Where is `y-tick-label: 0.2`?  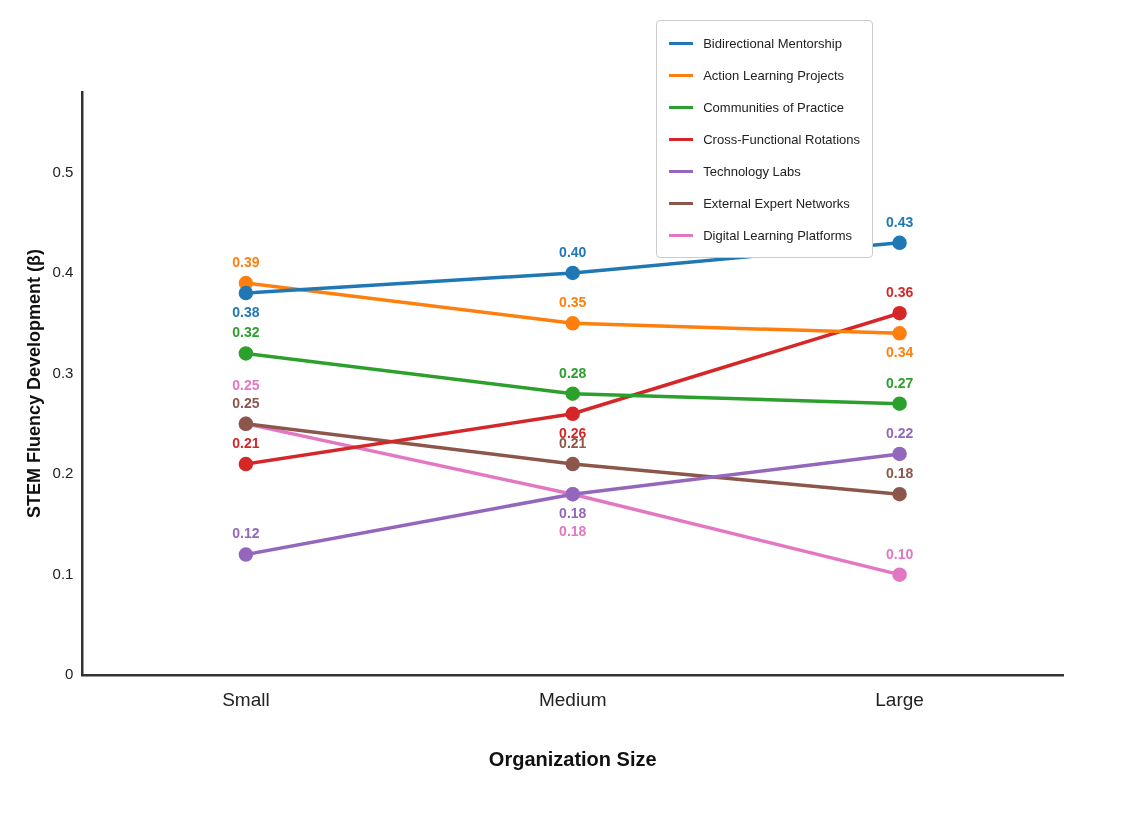
y-tick-label: 0.2 is located at coordinates (63, 473).